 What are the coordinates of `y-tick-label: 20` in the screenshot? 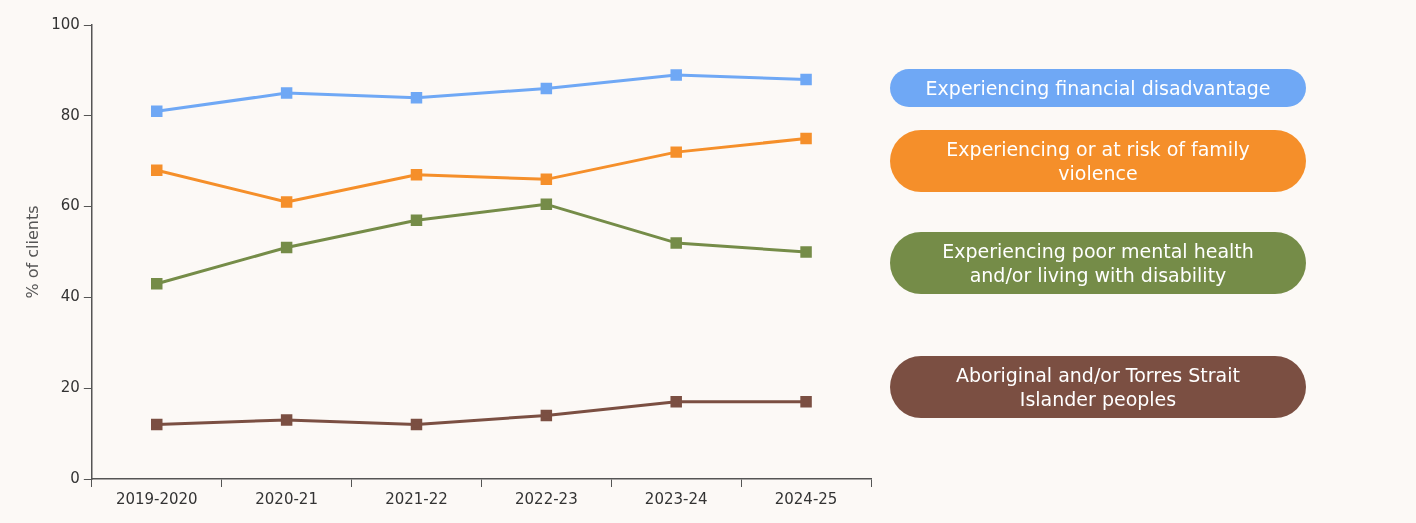 It's located at (70, 387).